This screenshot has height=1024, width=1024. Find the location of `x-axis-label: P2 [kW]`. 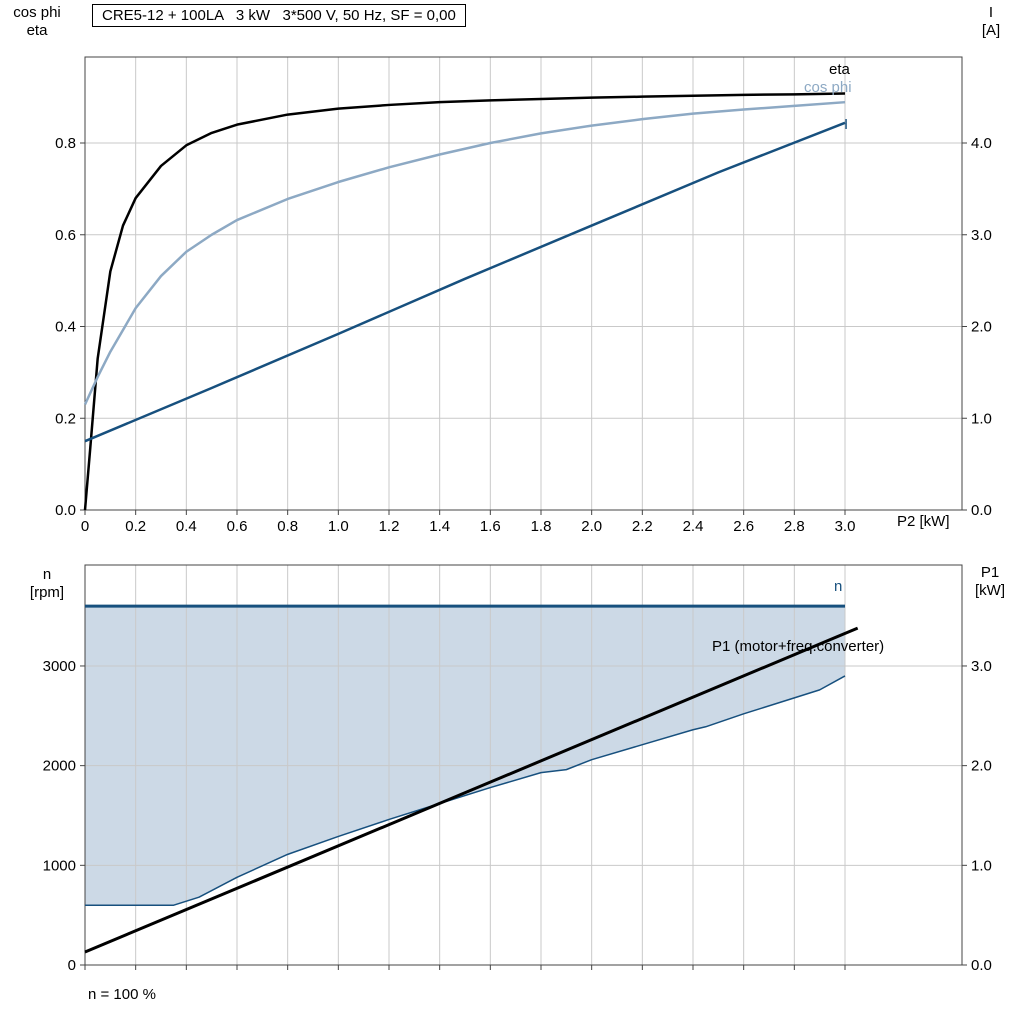

x-axis-label: P2 [kW] is located at coordinates (923, 521).